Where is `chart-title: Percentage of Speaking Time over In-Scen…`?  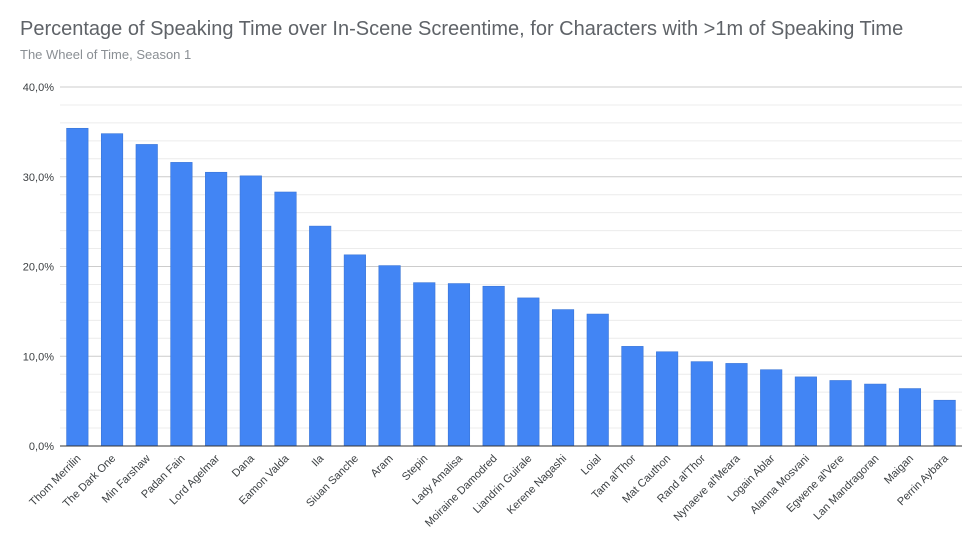
chart-title: Percentage of Speaking Time over In-Scen… is located at coordinates (462, 29).